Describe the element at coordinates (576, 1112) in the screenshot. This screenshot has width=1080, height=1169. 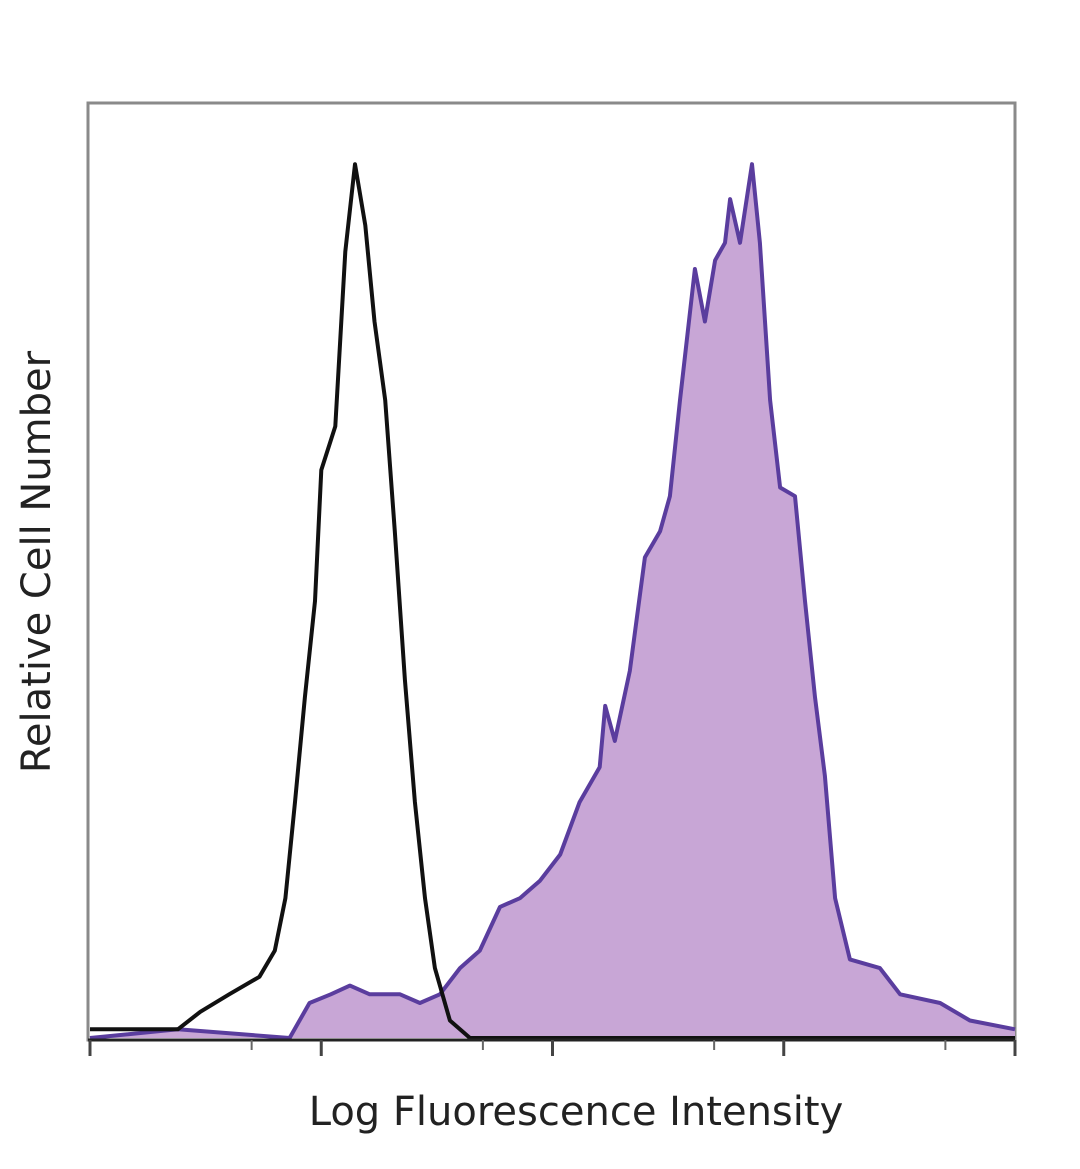
I see `x-axis-label: Log Fluorescence Intensity` at that location.